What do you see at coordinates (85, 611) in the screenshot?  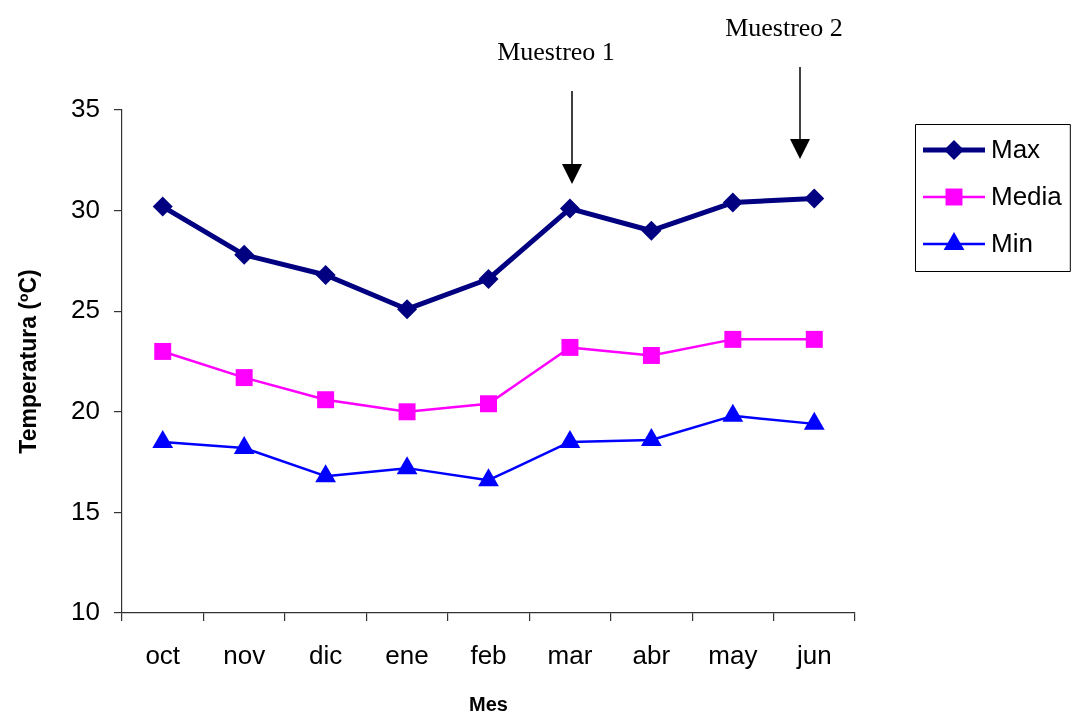 I see `y-tick-label: 10` at bounding box center [85, 611].